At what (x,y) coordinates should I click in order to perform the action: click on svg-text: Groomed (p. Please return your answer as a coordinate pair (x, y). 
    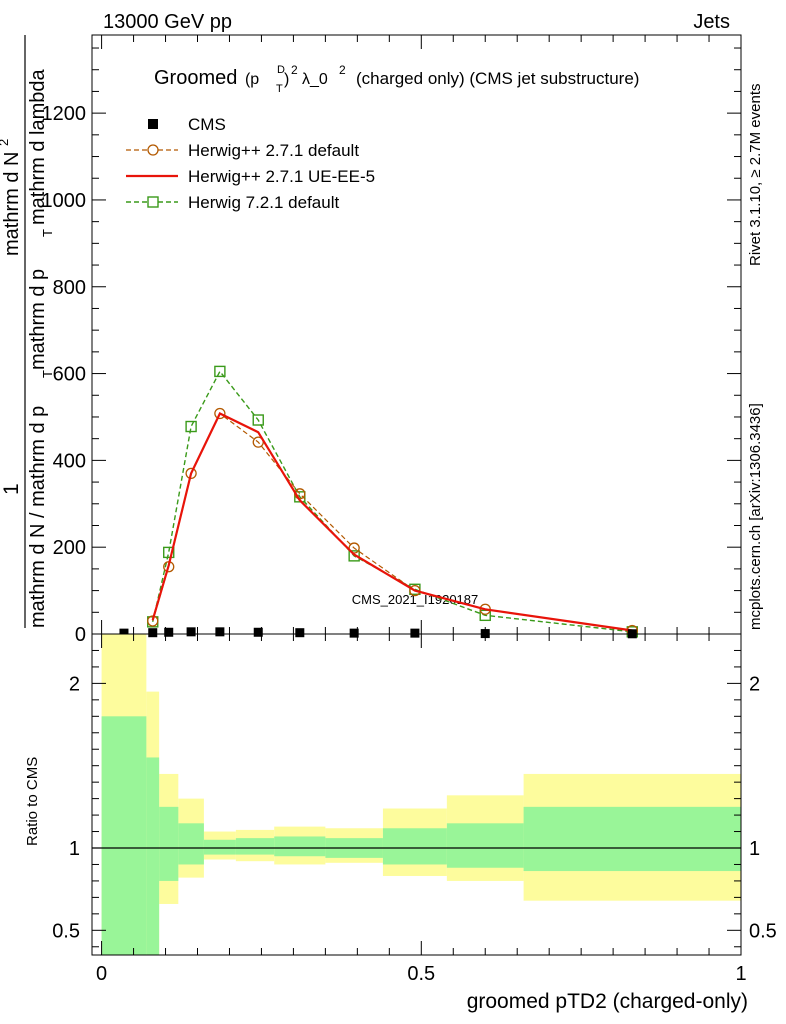
    Looking at the image, I should click on (206, 78).